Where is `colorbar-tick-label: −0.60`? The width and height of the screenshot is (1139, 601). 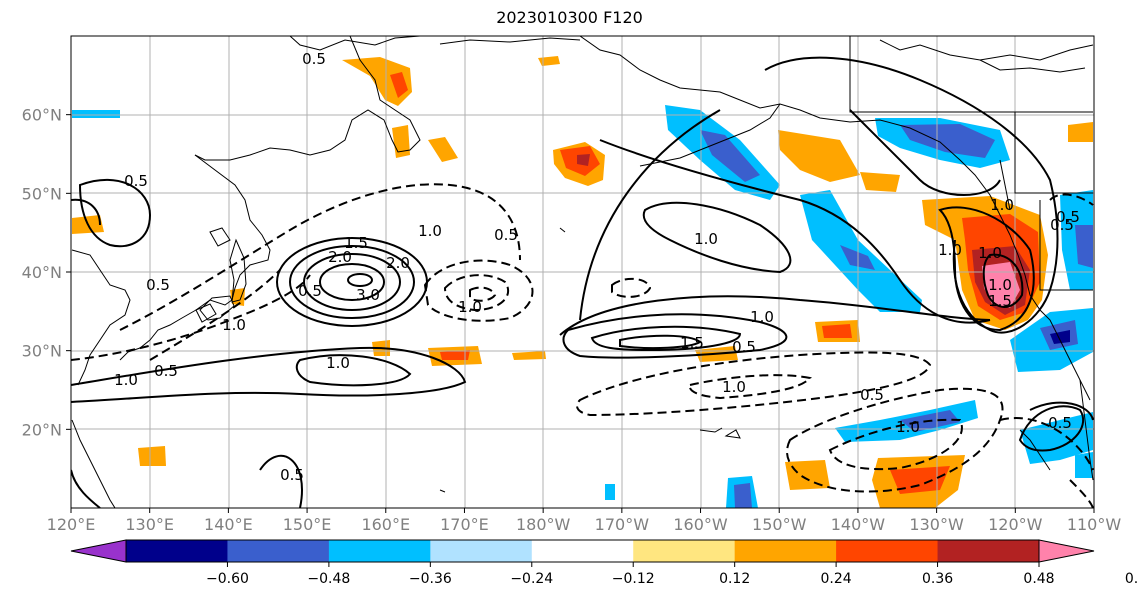 colorbar-tick-label: −0.60 is located at coordinates (227, 579).